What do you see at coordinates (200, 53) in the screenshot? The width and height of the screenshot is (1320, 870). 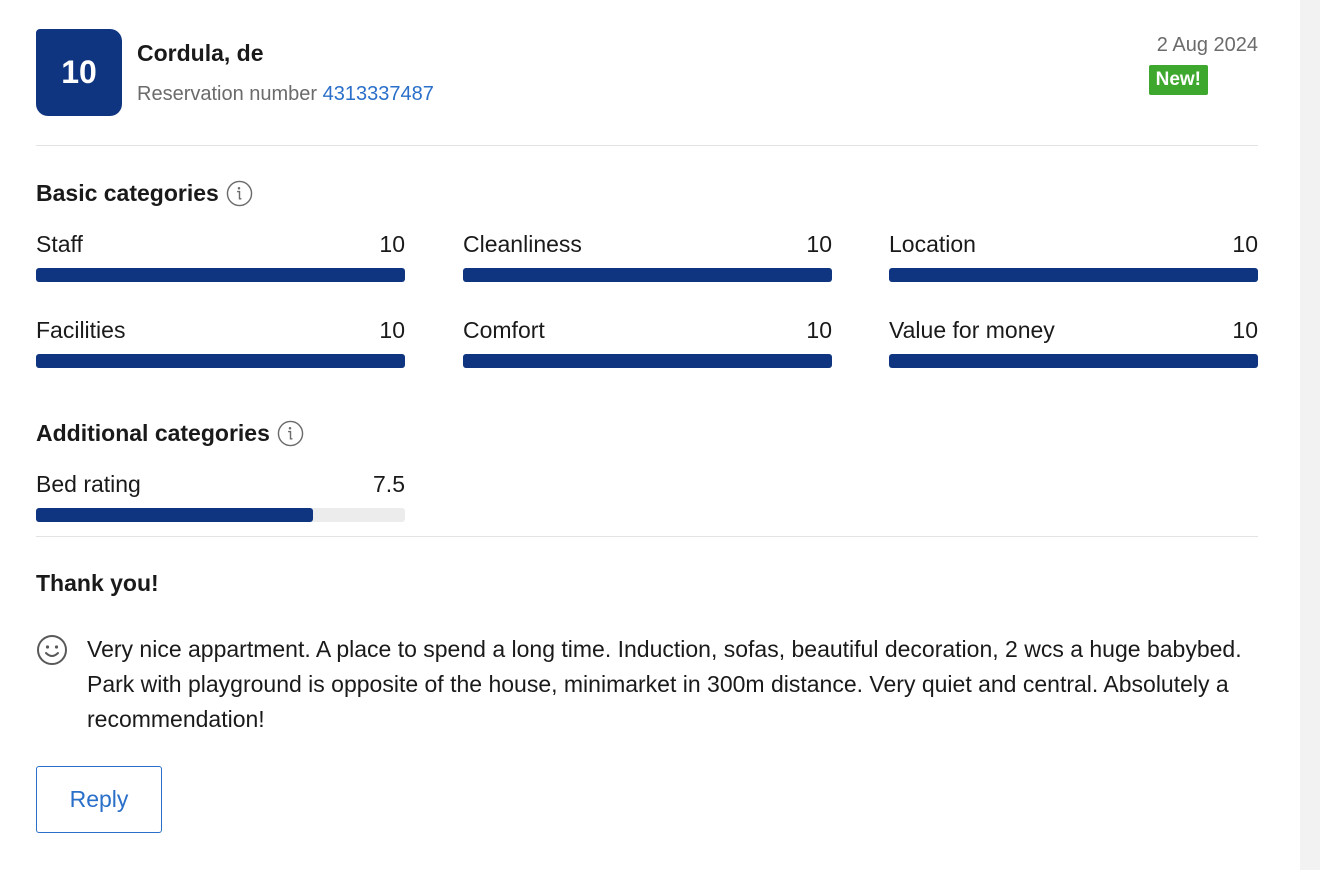 I see `guest-name: Cordula, de` at bounding box center [200, 53].